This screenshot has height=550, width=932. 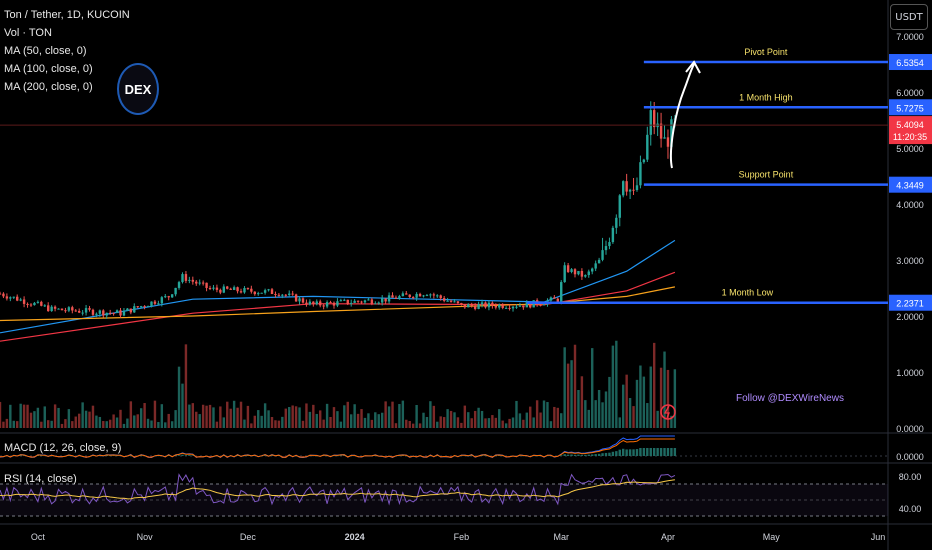 I want to click on last-price-text: 5.4094, so click(x=910, y=125).